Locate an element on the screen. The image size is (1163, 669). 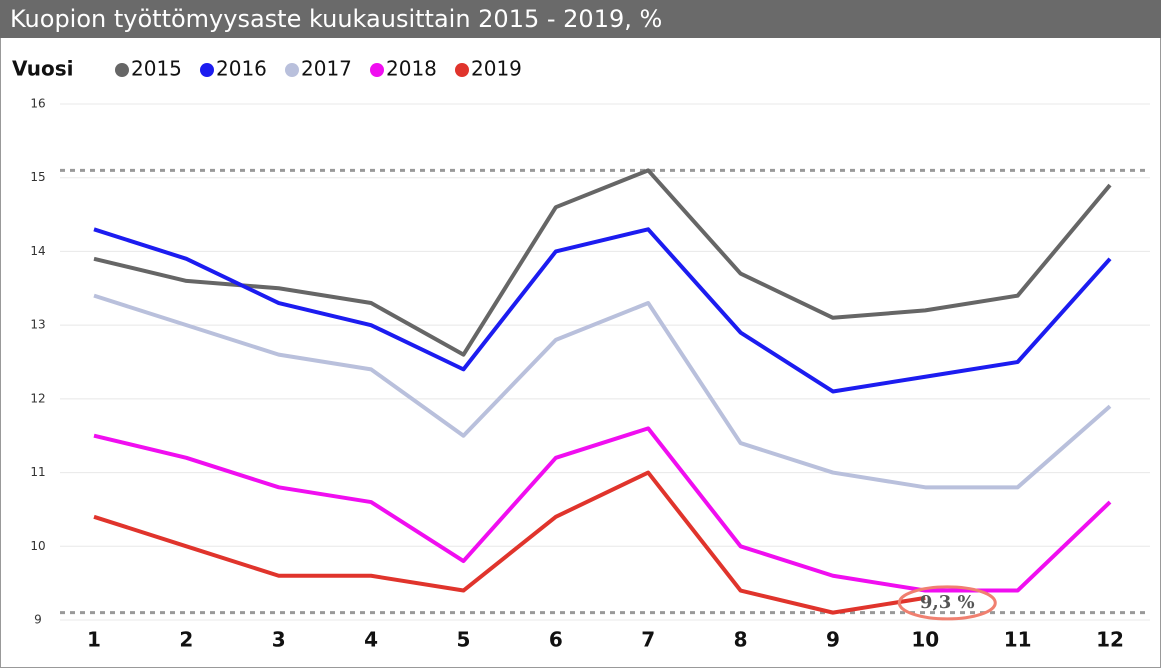
y-tick-label: 14 is located at coordinates (37, 251).